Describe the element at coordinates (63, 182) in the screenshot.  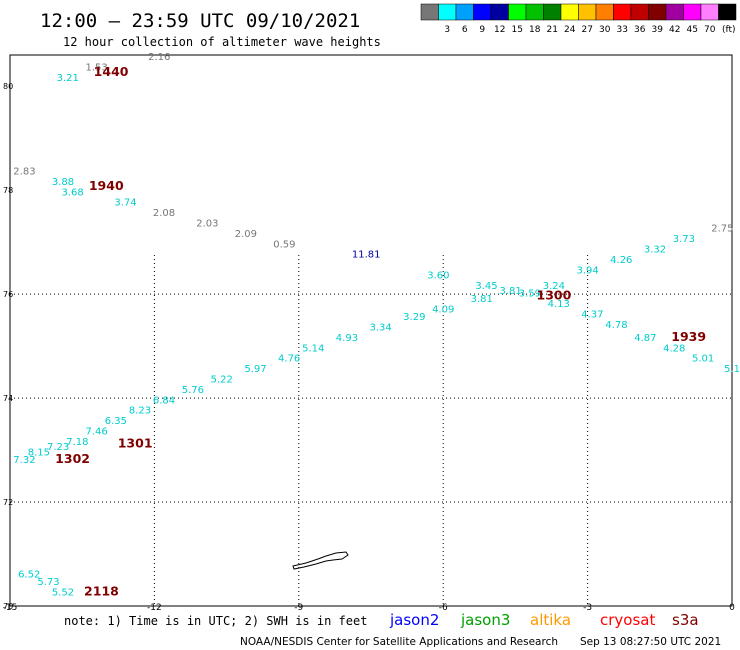
I see `wave-height-label: 3.88` at that location.